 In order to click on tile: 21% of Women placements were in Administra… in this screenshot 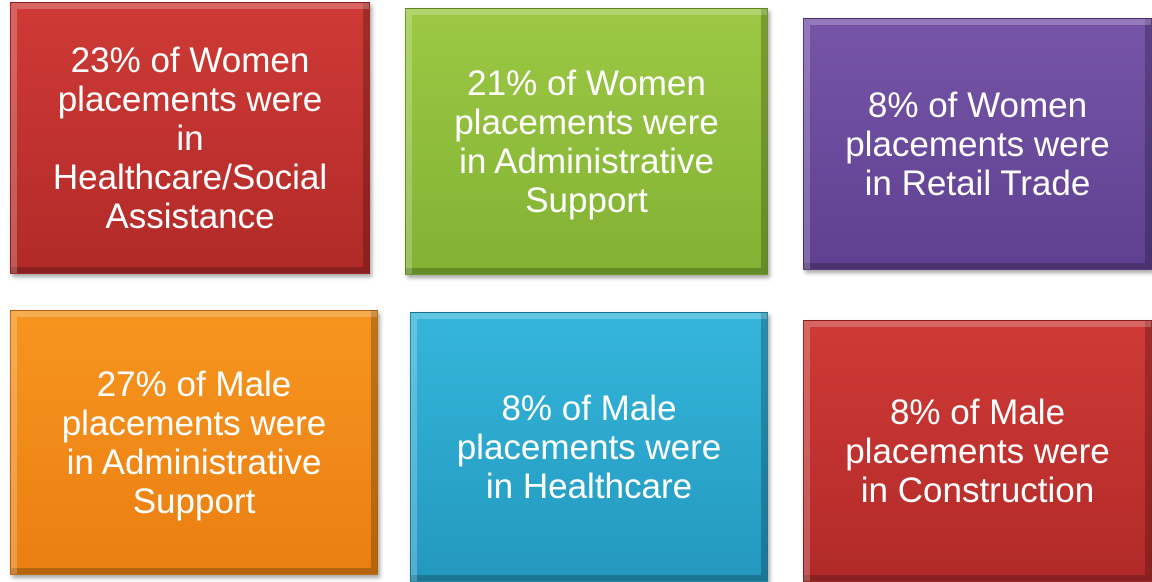, I will do `click(586, 141)`.